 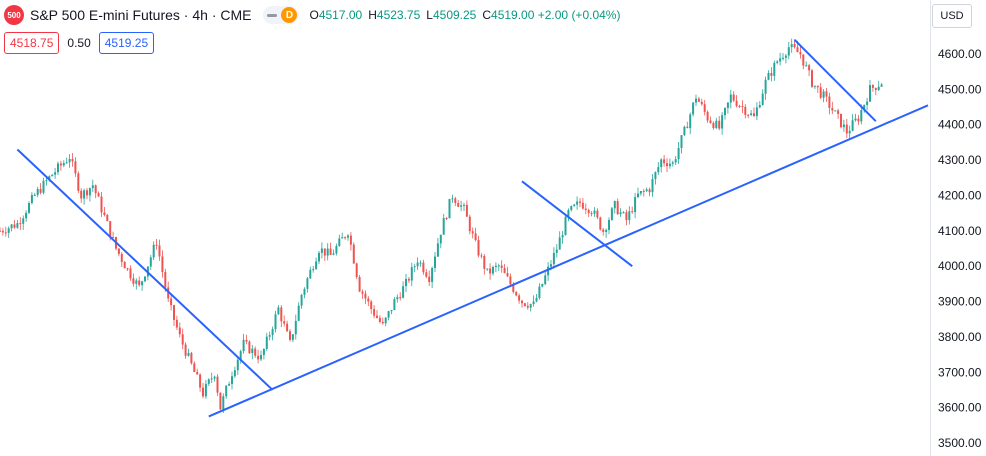 I want to click on market-status-icon, so click(x=272, y=15).